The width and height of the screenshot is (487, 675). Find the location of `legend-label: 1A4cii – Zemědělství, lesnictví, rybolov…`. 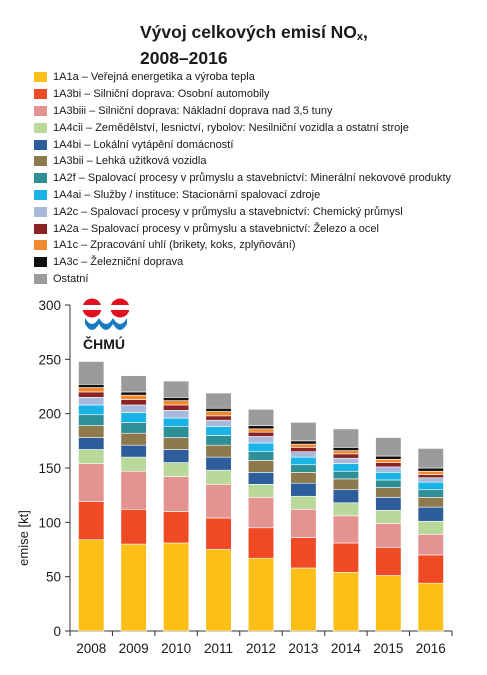

legend-label: 1A4cii – Zemědělství, lesnictví, rybolov… is located at coordinates (231, 127).